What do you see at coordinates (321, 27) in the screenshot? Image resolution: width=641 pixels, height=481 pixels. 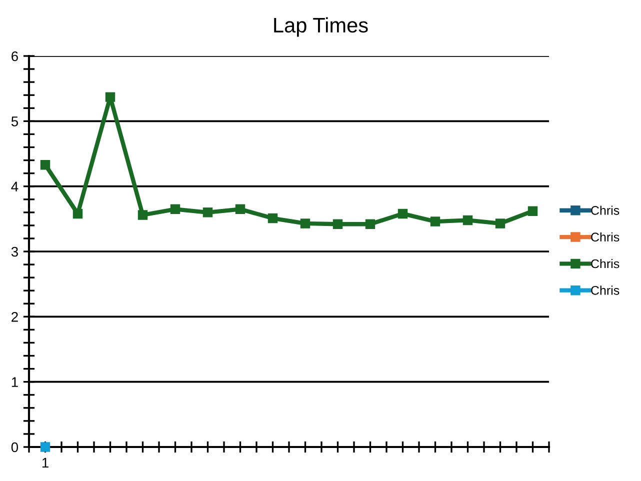 I see `chart-title: Lap Times` at bounding box center [321, 27].